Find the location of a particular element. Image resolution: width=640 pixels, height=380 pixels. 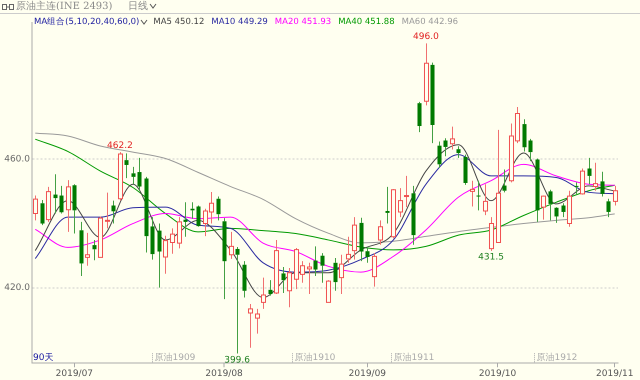

x-tick-label: 2019/07 is located at coordinates (75, 373).